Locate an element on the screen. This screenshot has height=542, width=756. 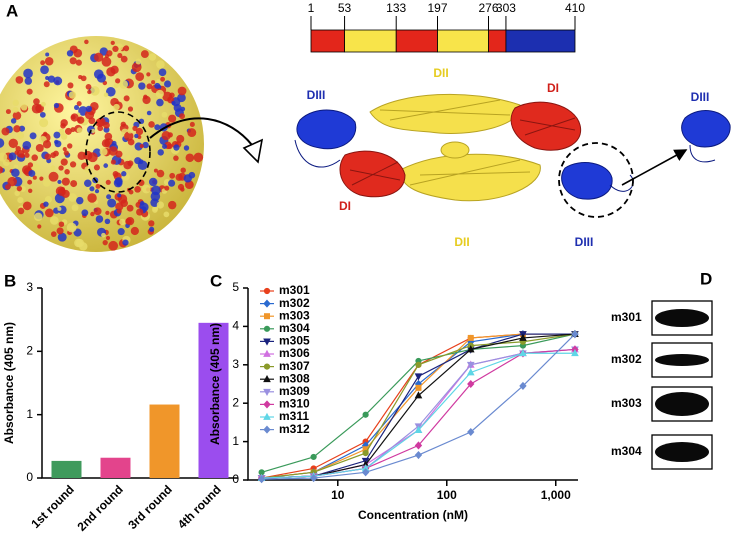
domain-segment is located at coordinates (370, 41).